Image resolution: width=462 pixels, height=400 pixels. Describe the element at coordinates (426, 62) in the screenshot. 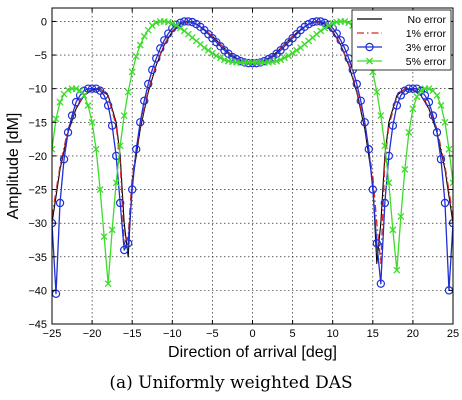

I see `legend-label: 5% error` at that location.